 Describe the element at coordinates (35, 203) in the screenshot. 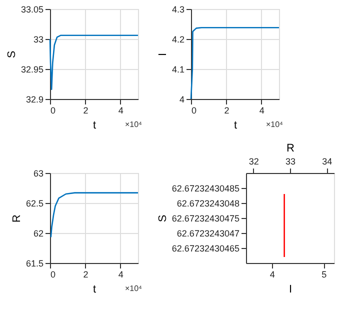

I see `y-tick-label: 62.5` at that location.